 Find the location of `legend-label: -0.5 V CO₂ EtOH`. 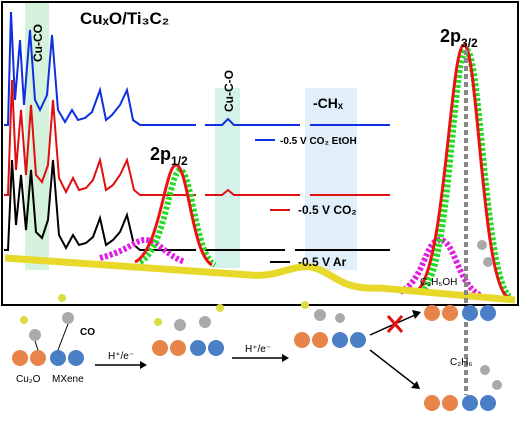

legend-label: -0.5 V CO₂ EtOH is located at coordinates (318, 141).